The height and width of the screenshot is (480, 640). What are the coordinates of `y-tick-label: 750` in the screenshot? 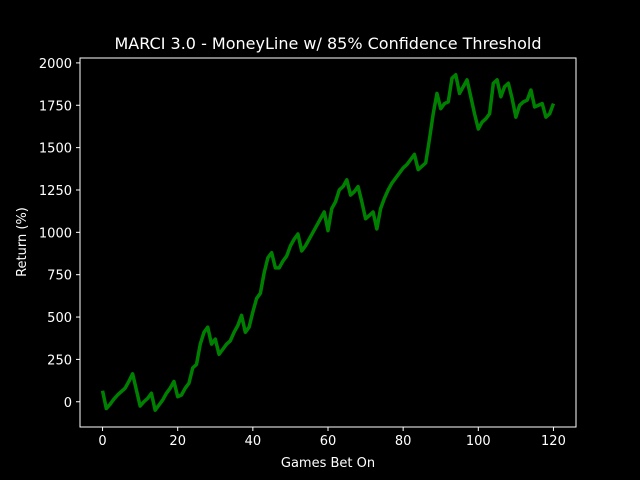 It's located at (59, 276).